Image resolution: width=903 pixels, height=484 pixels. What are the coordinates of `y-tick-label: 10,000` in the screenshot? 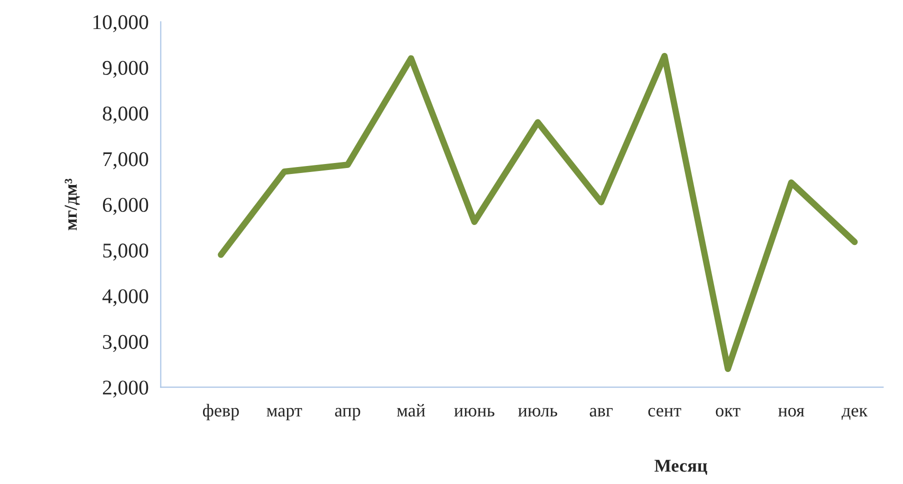 It's located at (120, 23).